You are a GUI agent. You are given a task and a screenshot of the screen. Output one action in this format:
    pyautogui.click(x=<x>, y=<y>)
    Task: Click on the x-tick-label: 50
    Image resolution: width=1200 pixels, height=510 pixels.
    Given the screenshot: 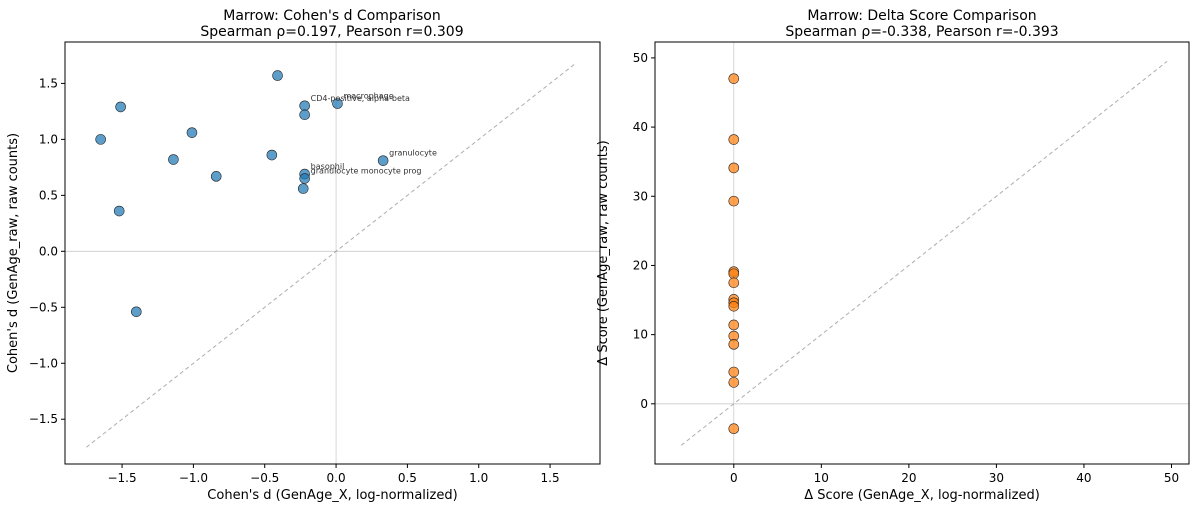 What is the action you would take?
    pyautogui.click(x=1171, y=478)
    